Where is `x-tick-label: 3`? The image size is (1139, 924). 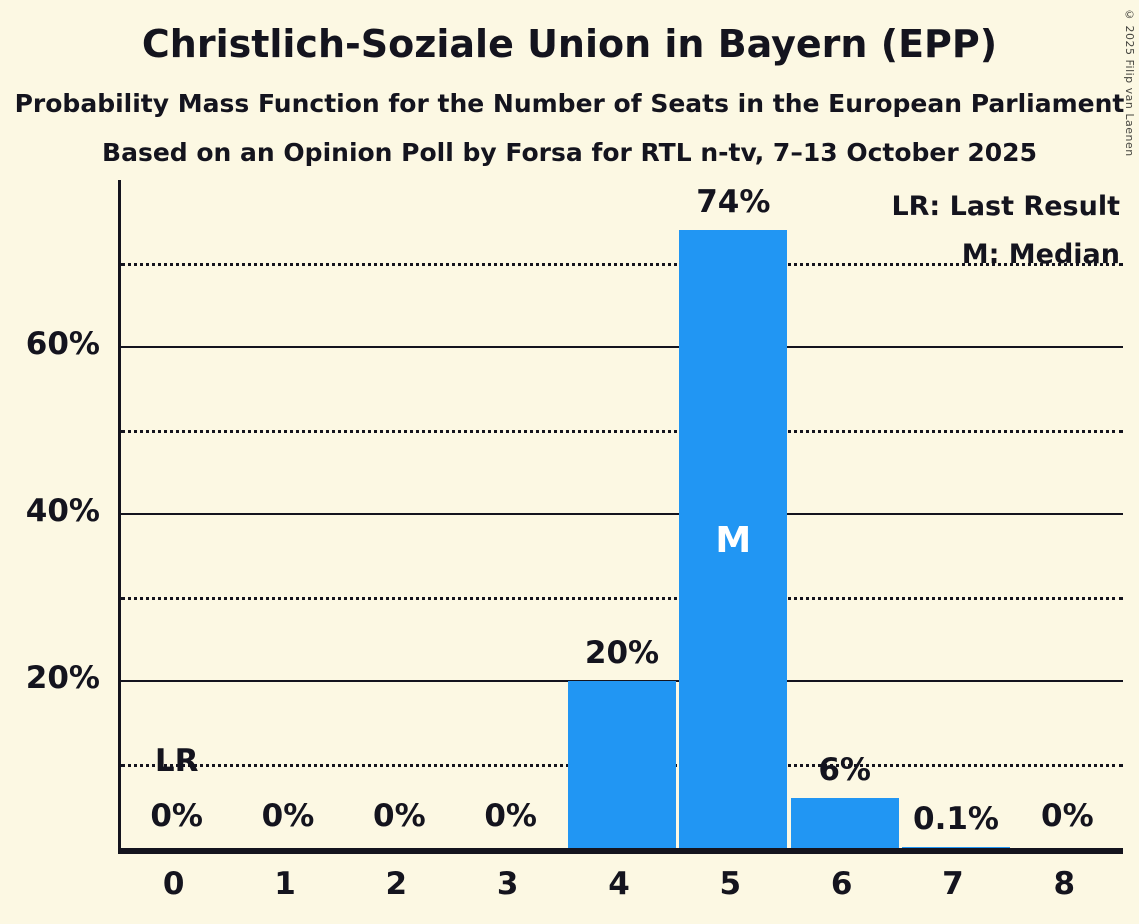
x-tick-label: 3 is located at coordinates (507, 884).